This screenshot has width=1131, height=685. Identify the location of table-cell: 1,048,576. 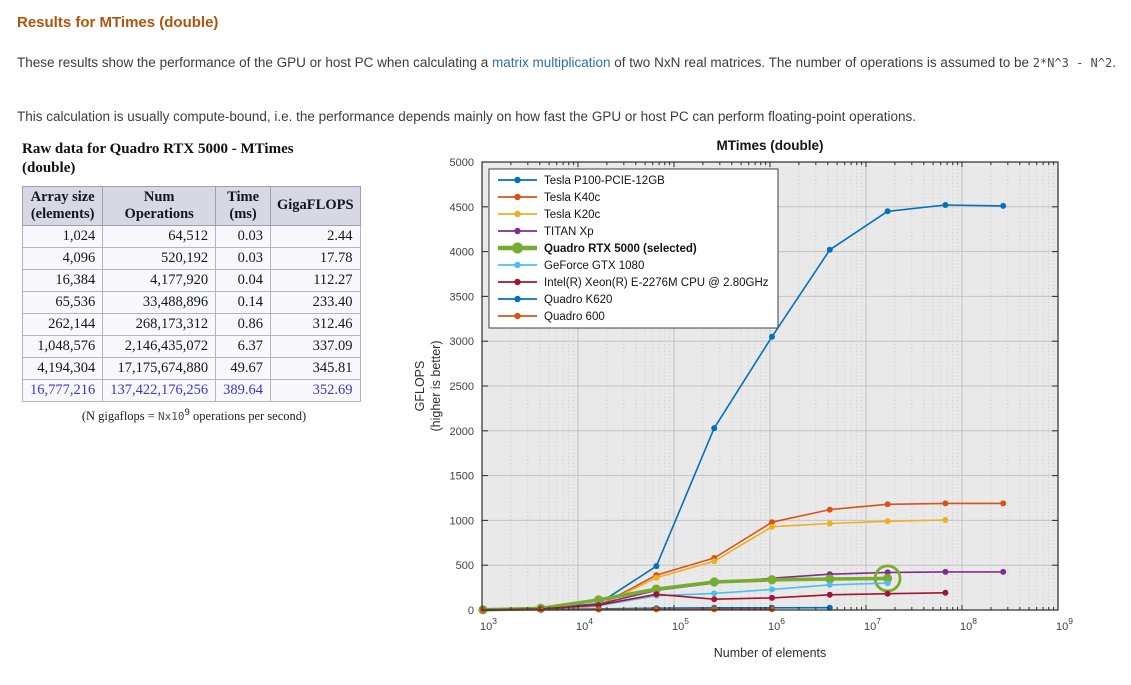
(62, 346).